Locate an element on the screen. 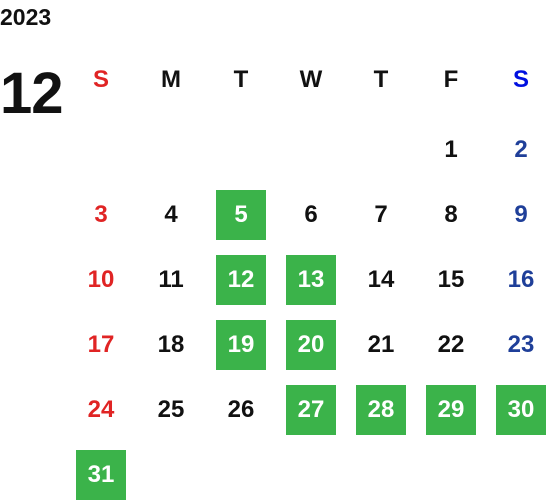 The image size is (548, 503). day: 3 is located at coordinates (101, 214).